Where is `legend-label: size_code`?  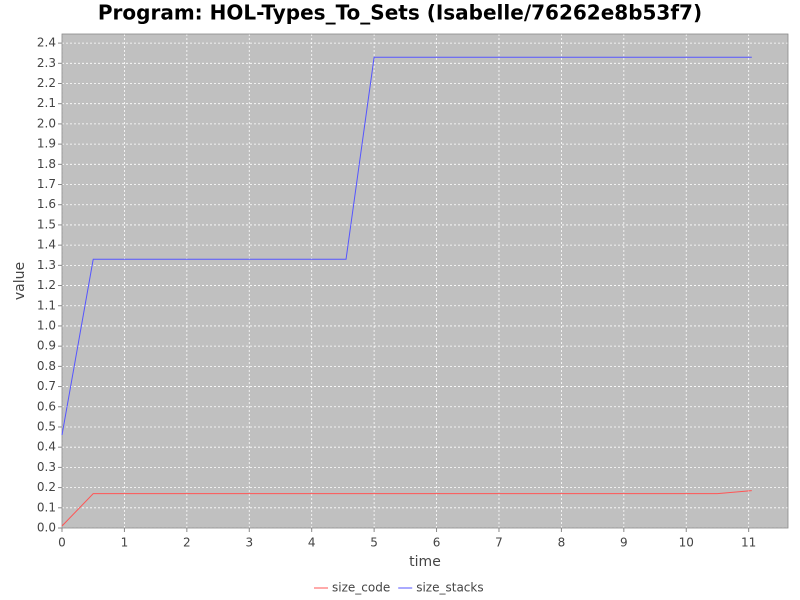
legend-label: size_code is located at coordinates (361, 588).